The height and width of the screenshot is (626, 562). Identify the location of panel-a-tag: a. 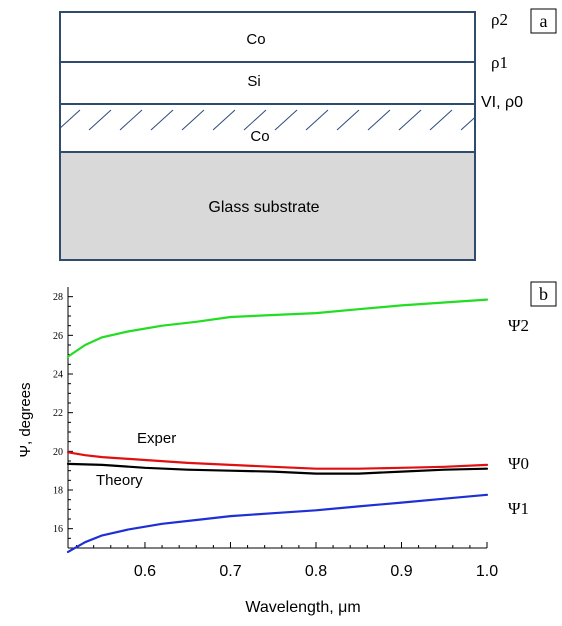
(544, 21).